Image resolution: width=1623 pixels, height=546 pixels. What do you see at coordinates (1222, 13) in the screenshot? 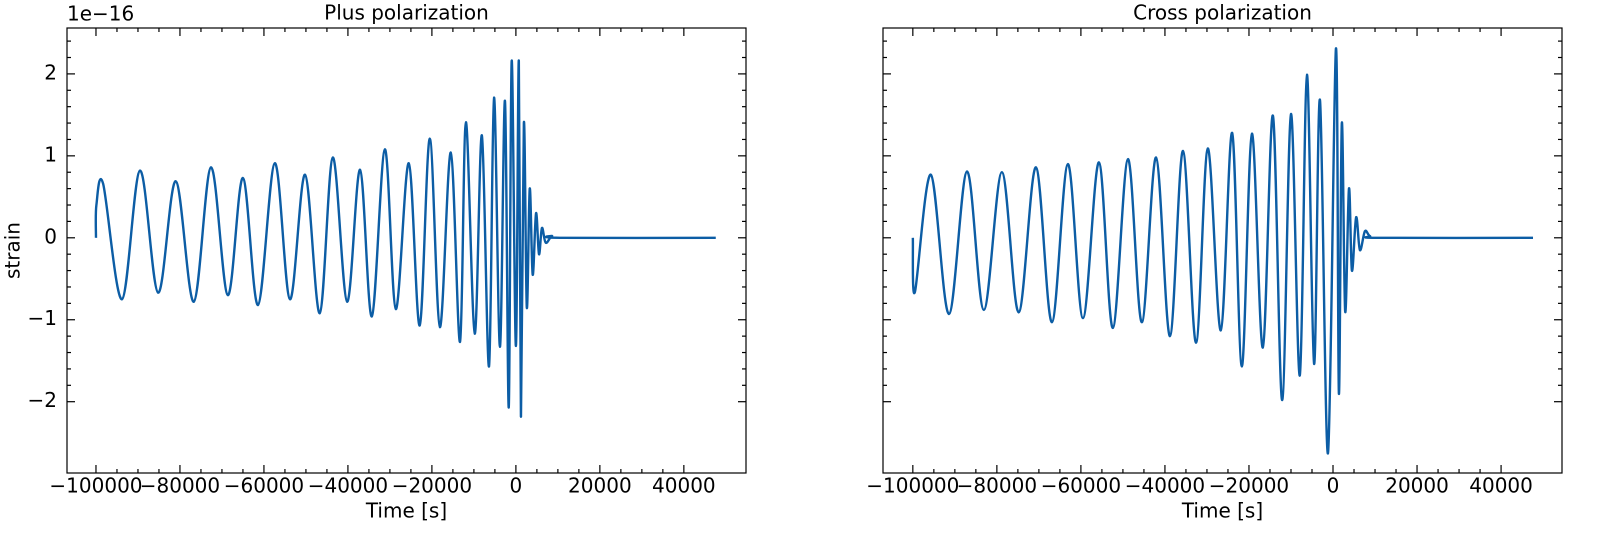
I see `chart-title: Cross polarization` at bounding box center [1222, 13].